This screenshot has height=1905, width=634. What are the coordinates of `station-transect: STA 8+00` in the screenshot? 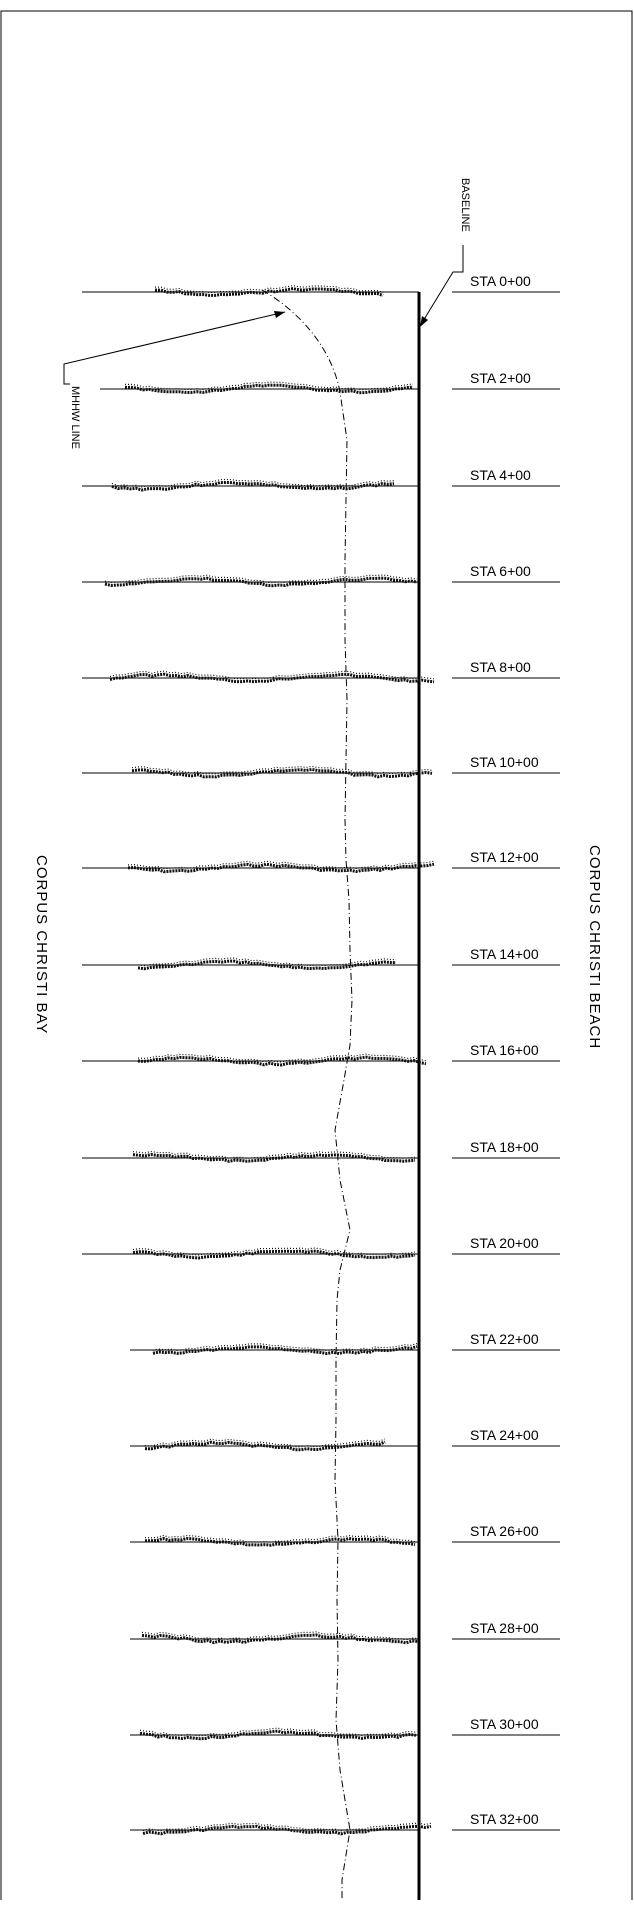 It's located at (321, 671).